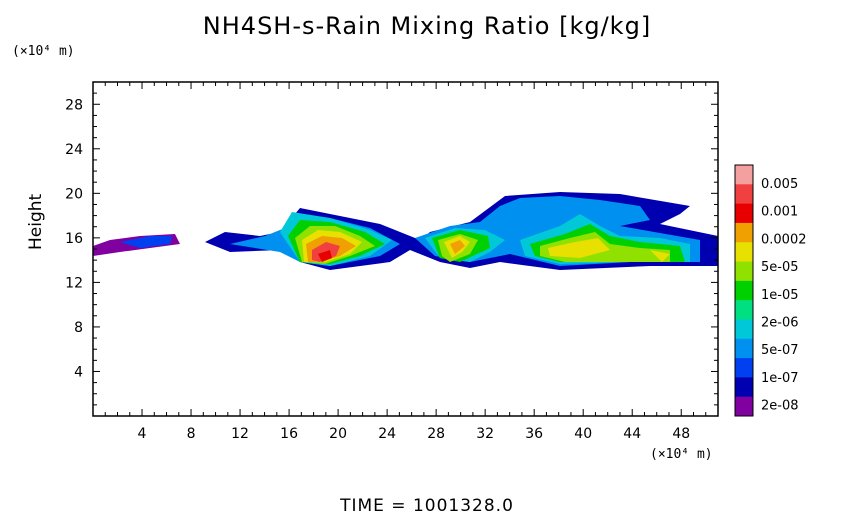 This screenshot has width=854, height=519. I want to click on y-tick-label: 8, so click(78, 328).